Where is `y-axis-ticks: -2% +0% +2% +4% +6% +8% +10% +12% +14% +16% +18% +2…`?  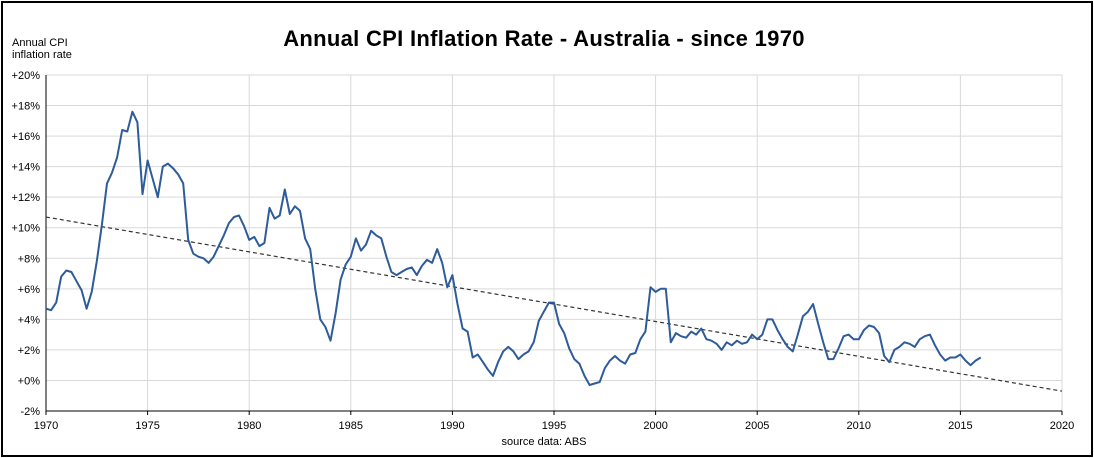
y-axis-ticks: -2% +0% +2% +4% +6% +8% +10% +12% +14% +16% +18% +2… is located at coordinates (26, 244).